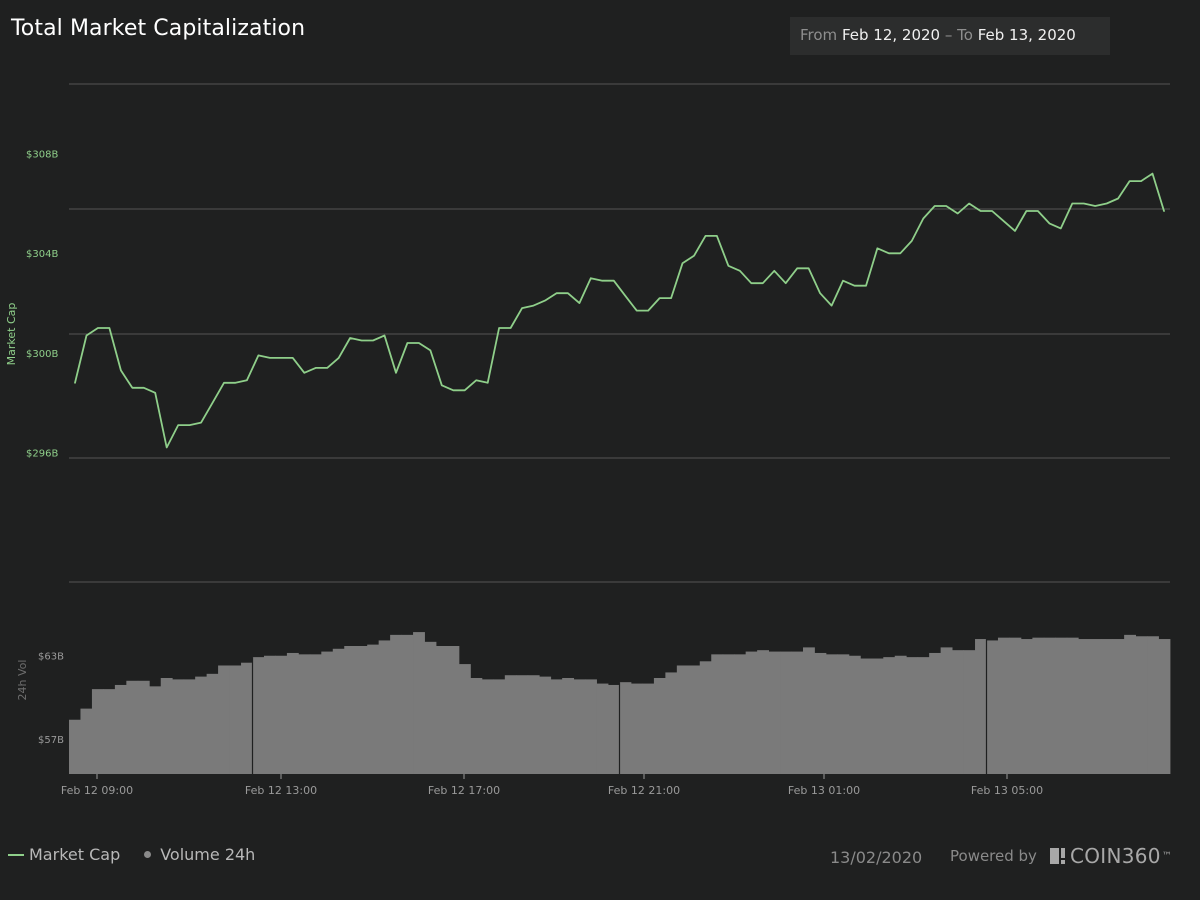 The height and width of the screenshot is (900, 1200). Describe the element at coordinates (11, 334) in the screenshot. I see `y-axis-label-market-cap: Market Cap` at that location.